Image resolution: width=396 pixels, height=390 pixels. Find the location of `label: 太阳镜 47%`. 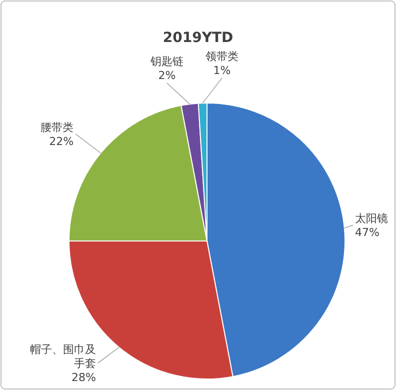

label: 太阳镜 47% is located at coordinates (371, 226).